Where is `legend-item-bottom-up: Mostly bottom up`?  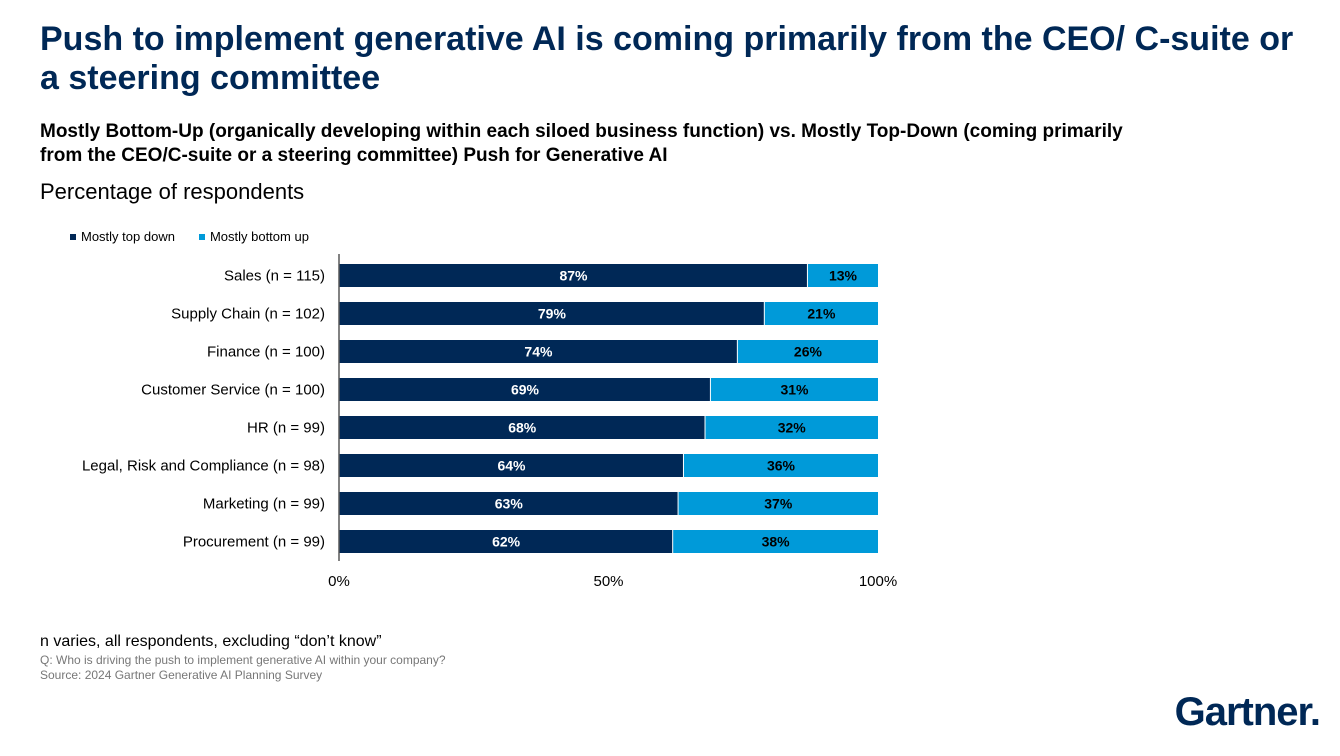 legend-item-bottom-up: Mostly bottom up is located at coordinates (253, 237).